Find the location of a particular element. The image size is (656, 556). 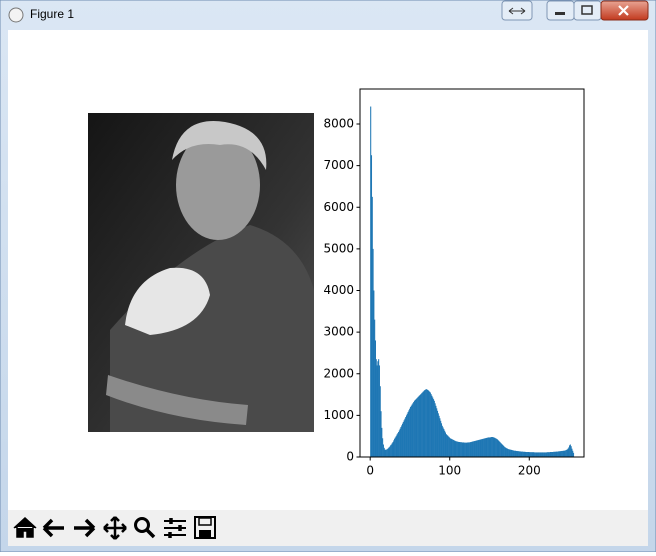

home-button is located at coordinates (25, 527).